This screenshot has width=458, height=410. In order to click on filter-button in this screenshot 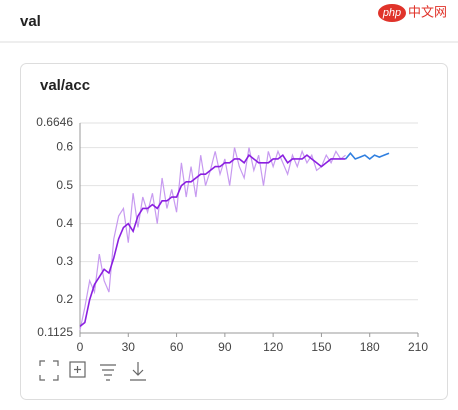, I will do `click(108, 372)`.